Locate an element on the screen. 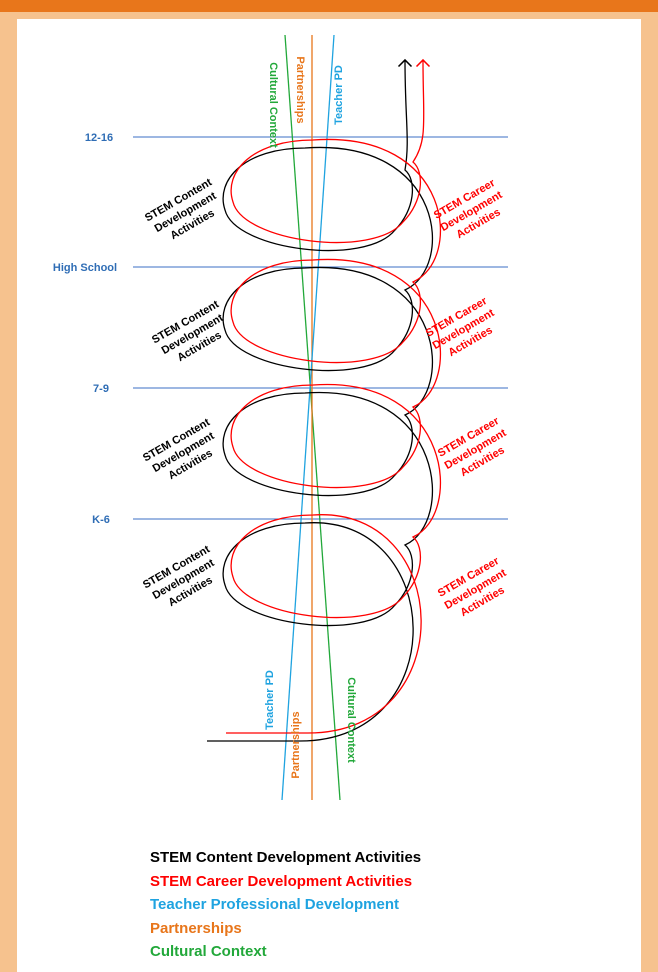 The width and height of the screenshot is (658, 972). legend-item-partnerships: Partnerships is located at coordinates (196, 928).